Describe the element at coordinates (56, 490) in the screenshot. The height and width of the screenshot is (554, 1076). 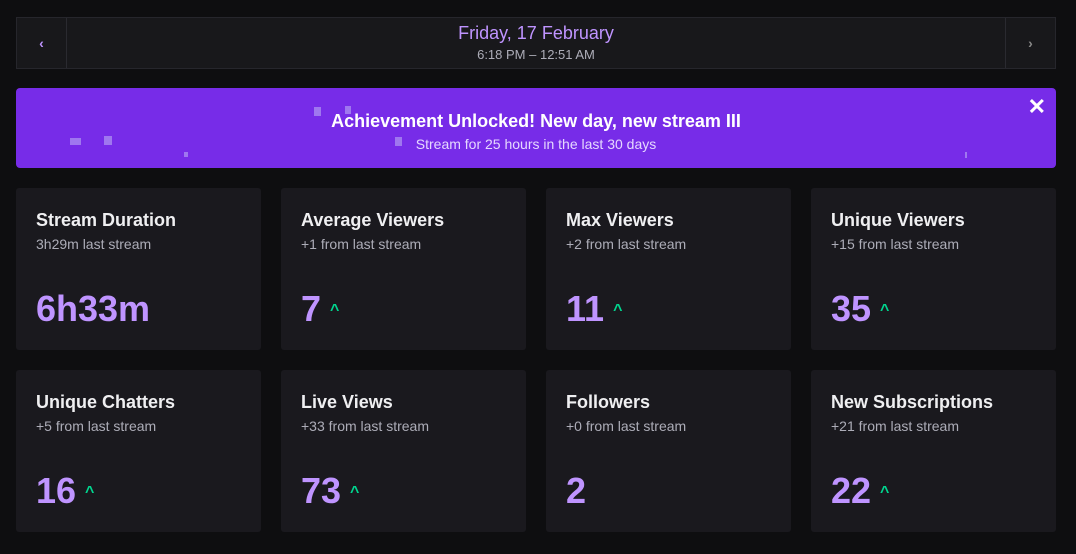
I see `stat-value: 16` at that location.